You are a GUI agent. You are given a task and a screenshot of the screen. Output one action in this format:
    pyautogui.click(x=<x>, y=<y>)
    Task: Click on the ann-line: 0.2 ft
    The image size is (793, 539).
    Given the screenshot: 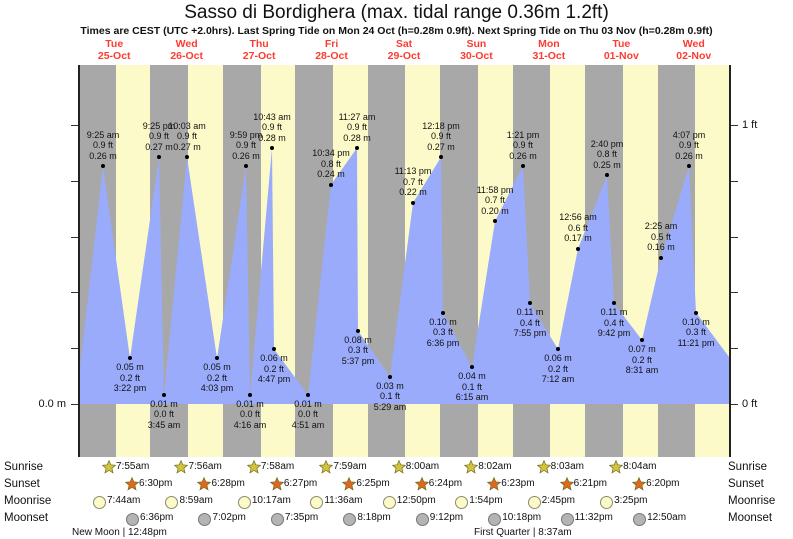 What is the action you would take?
    pyautogui.click(x=557, y=368)
    